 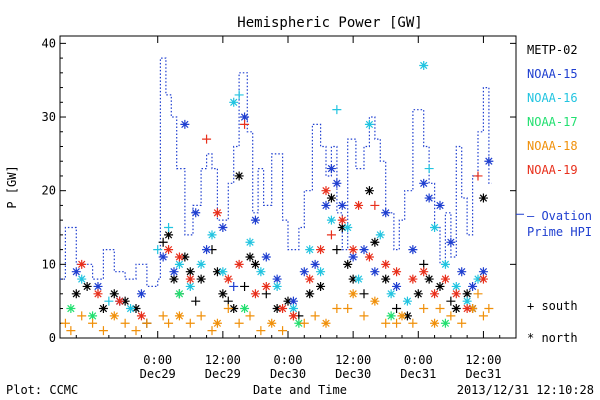 What do you see at coordinates (559, 216) in the screenshot?
I see `ovation-label-line: — Ovation` at bounding box center [559, 216].